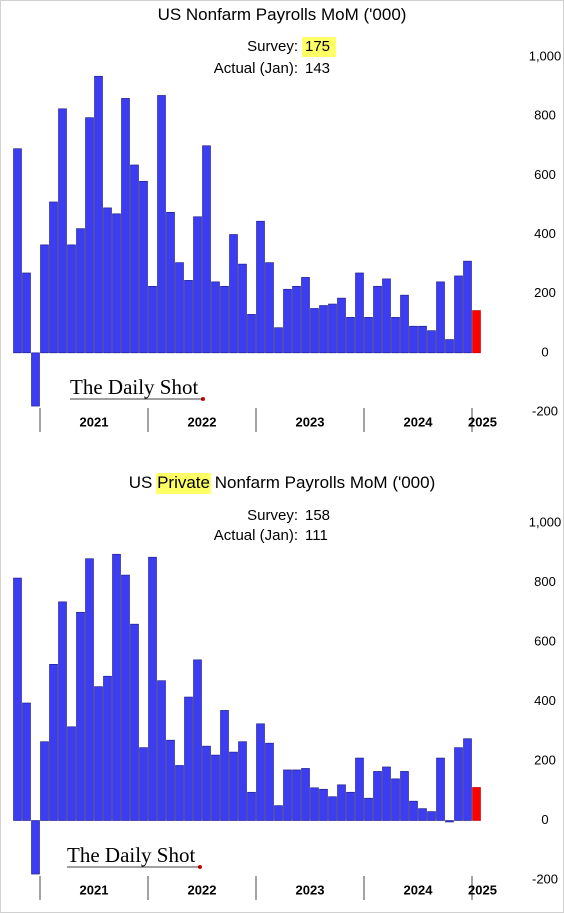 The width and height of the screenshot is (564, 913). Describe the element at coordinates (316, 535) in the screenshot. I see `annotation-value: 111` at that location.